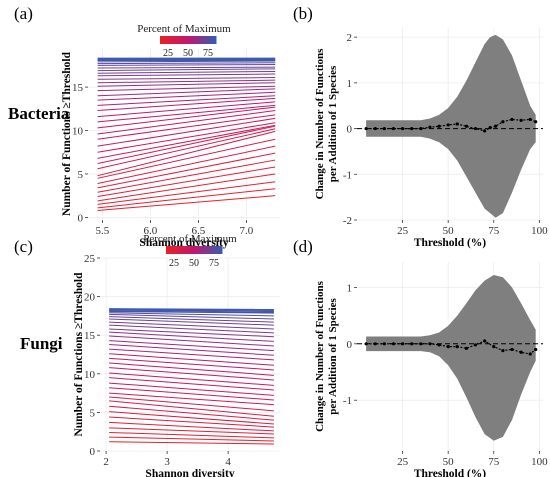 This screenshot has width=550, height=477. What do you see at coordinates (303, 246) in the screenshot?
I see `panel-label-d: (d)` at bounding box center [303, 246].